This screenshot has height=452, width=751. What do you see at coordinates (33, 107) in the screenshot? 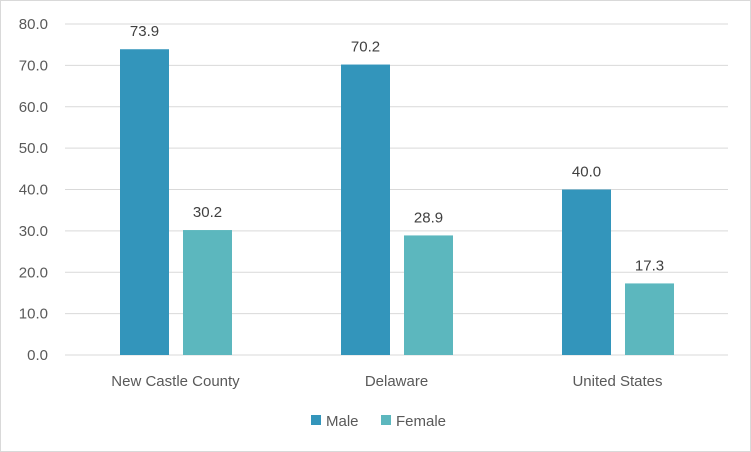
I see `y-tick-label: 60.0` at bounding box center [33, 107].